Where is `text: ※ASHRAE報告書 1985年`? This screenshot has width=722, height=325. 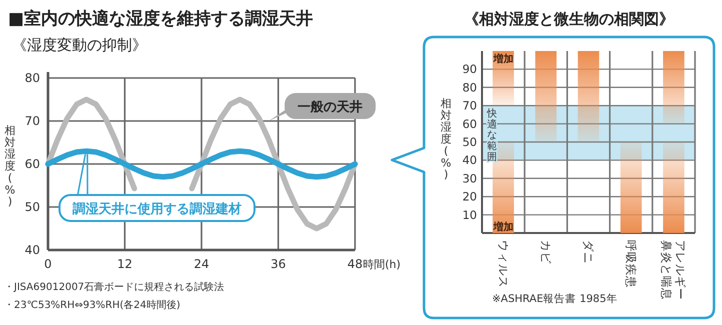
text: ※ASHRAE報告書 1985年 is located at coordinates (555, 298).